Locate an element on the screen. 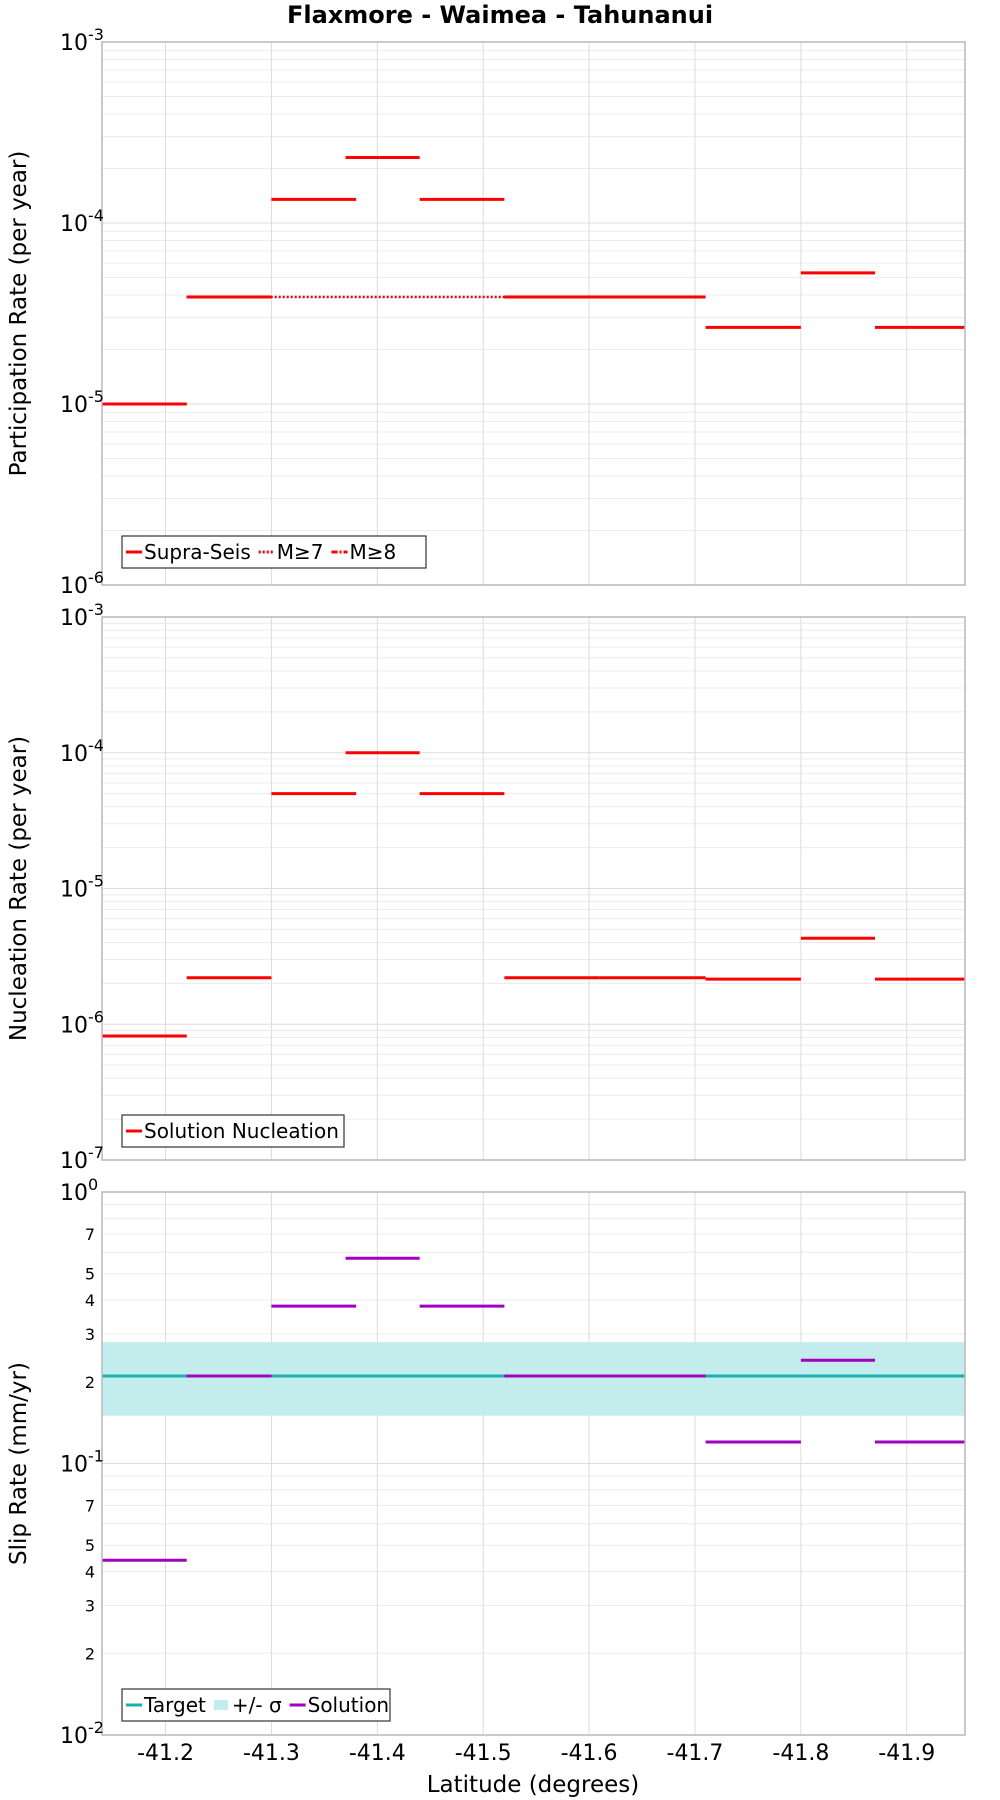 The height and width of the screenshot is (1800, 1000). legend-label: M≥7 is located at coordinates (300, 552).